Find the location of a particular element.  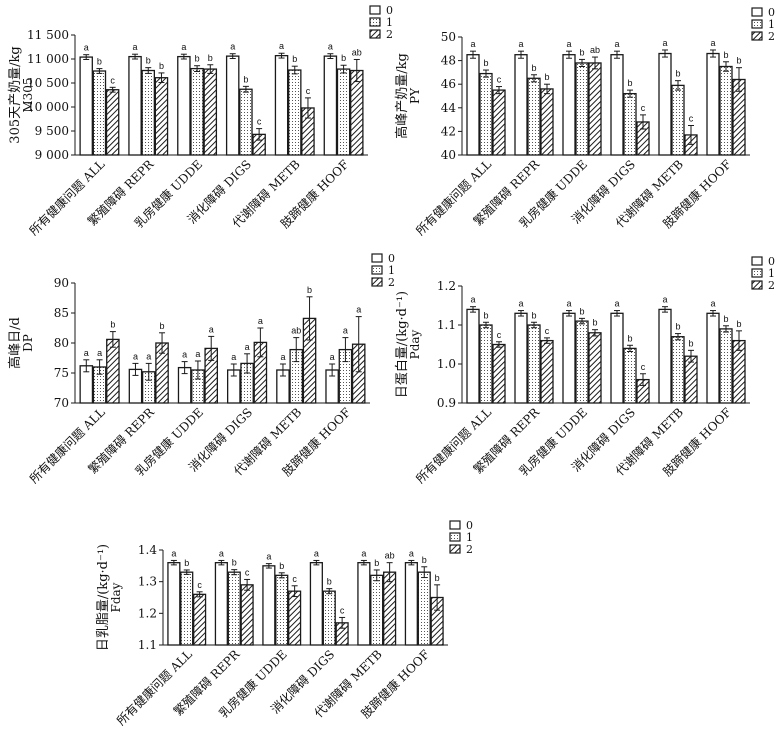

y-tick-label: 11 000 is located at coordinates (48, 59).